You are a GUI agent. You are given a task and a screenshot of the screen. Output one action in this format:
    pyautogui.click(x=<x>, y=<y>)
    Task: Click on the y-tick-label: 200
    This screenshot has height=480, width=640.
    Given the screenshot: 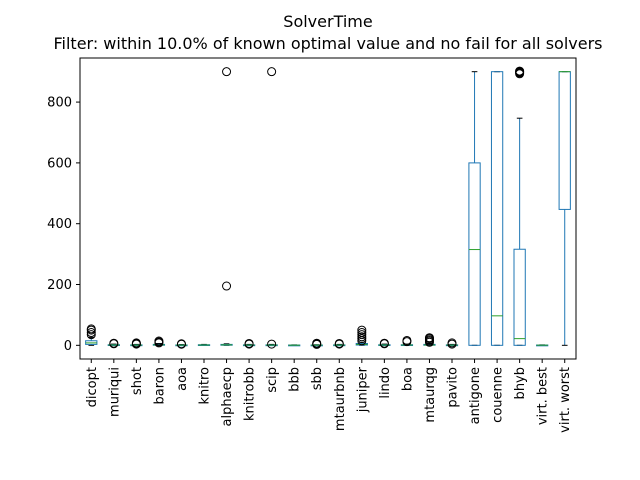 What is the action you would take?
    pyautogui.click(x=59, y=285)
    